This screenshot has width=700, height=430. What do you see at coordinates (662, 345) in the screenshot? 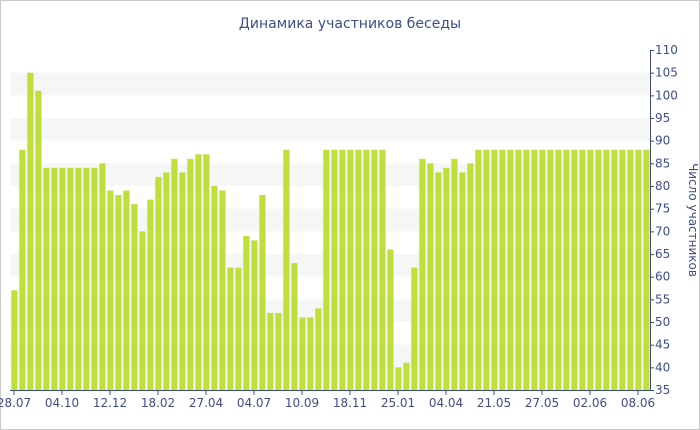
I see `y-tick-label: 45` at bounding box center [662, 345].